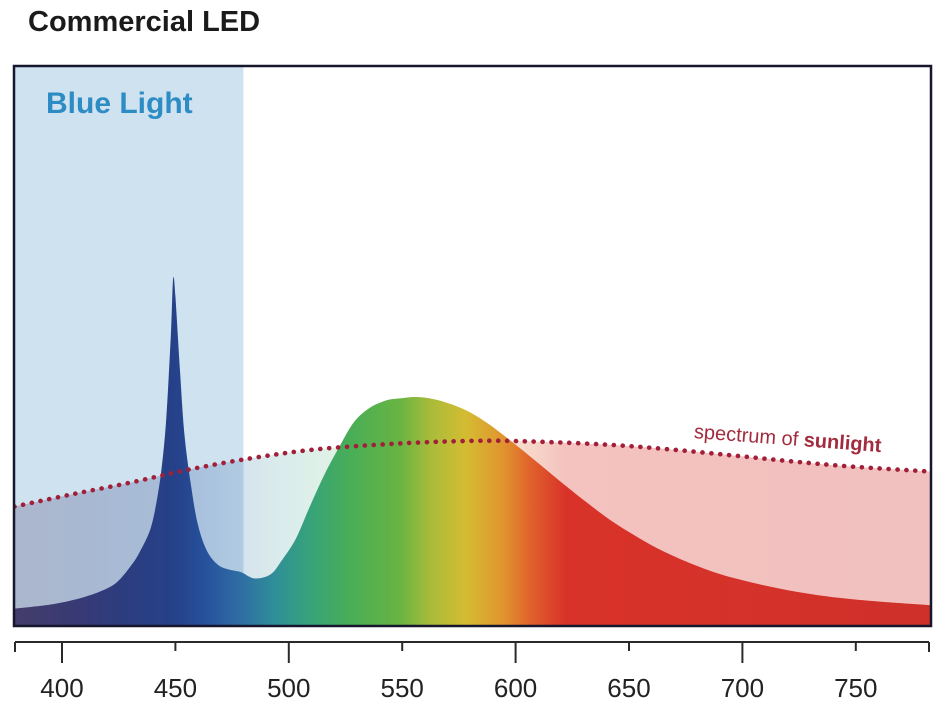 Image resolution: width=944 pixels, height=704 pixels. What do you see at coordinates (175, 688) in the screenshot?
I see `x-tick-label-450: 450` at bounding box center [175, 688].